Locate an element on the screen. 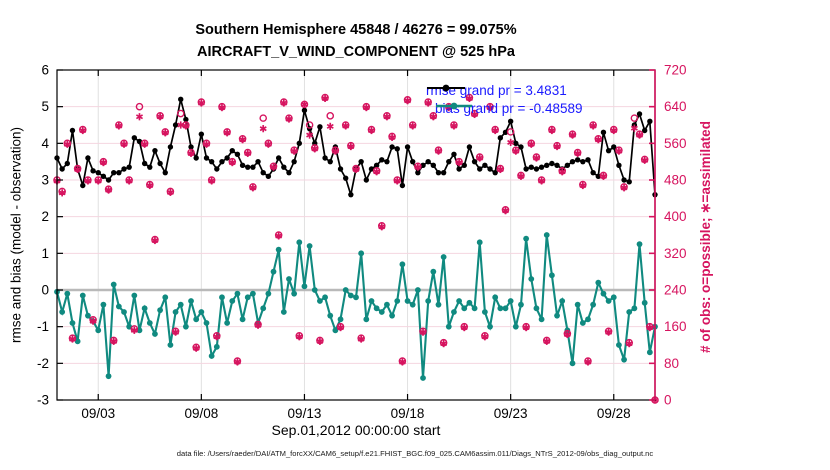  tick-label: 0 is located at coordinates (45, 290).